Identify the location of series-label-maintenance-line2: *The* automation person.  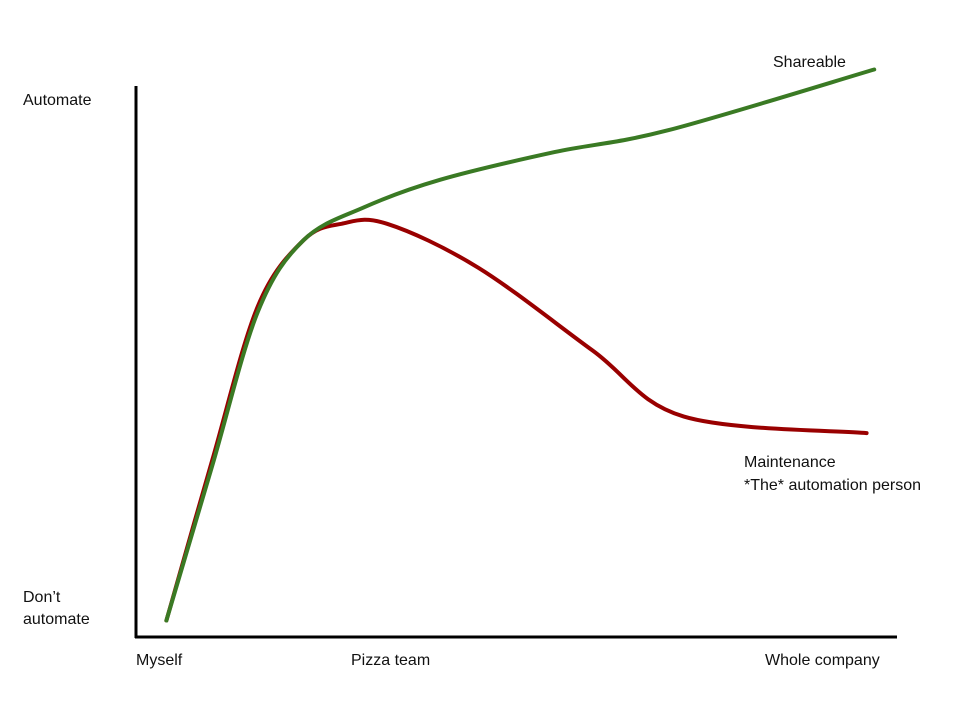
(832, 485).